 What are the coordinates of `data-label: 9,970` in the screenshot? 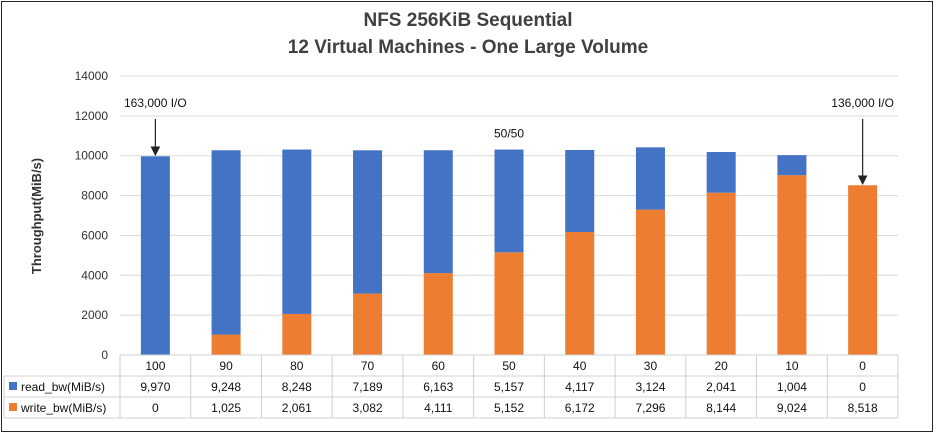 It's located at (155, 387).